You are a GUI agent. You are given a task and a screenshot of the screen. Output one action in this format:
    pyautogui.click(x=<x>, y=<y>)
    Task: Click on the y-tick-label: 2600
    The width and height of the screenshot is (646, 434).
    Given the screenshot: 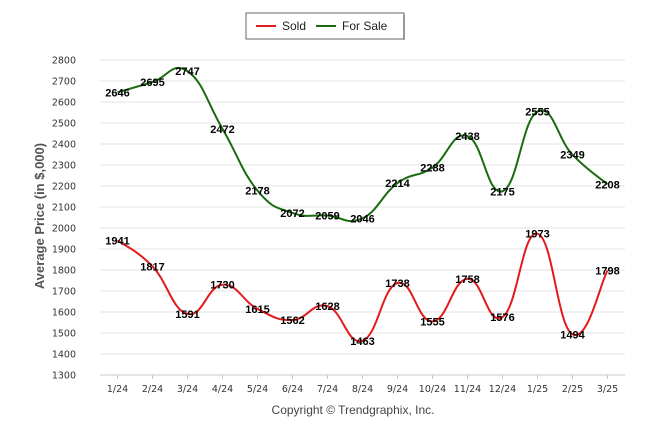 What is the action you would take?
    pyautogui.click(x=64, y=103)
    